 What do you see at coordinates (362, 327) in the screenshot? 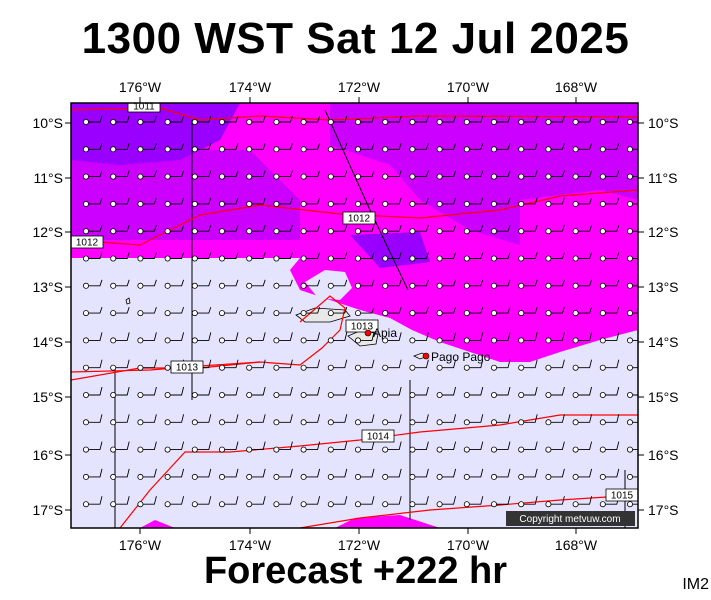
I see `svg-text: 1013` at bounding box center [362, 327].